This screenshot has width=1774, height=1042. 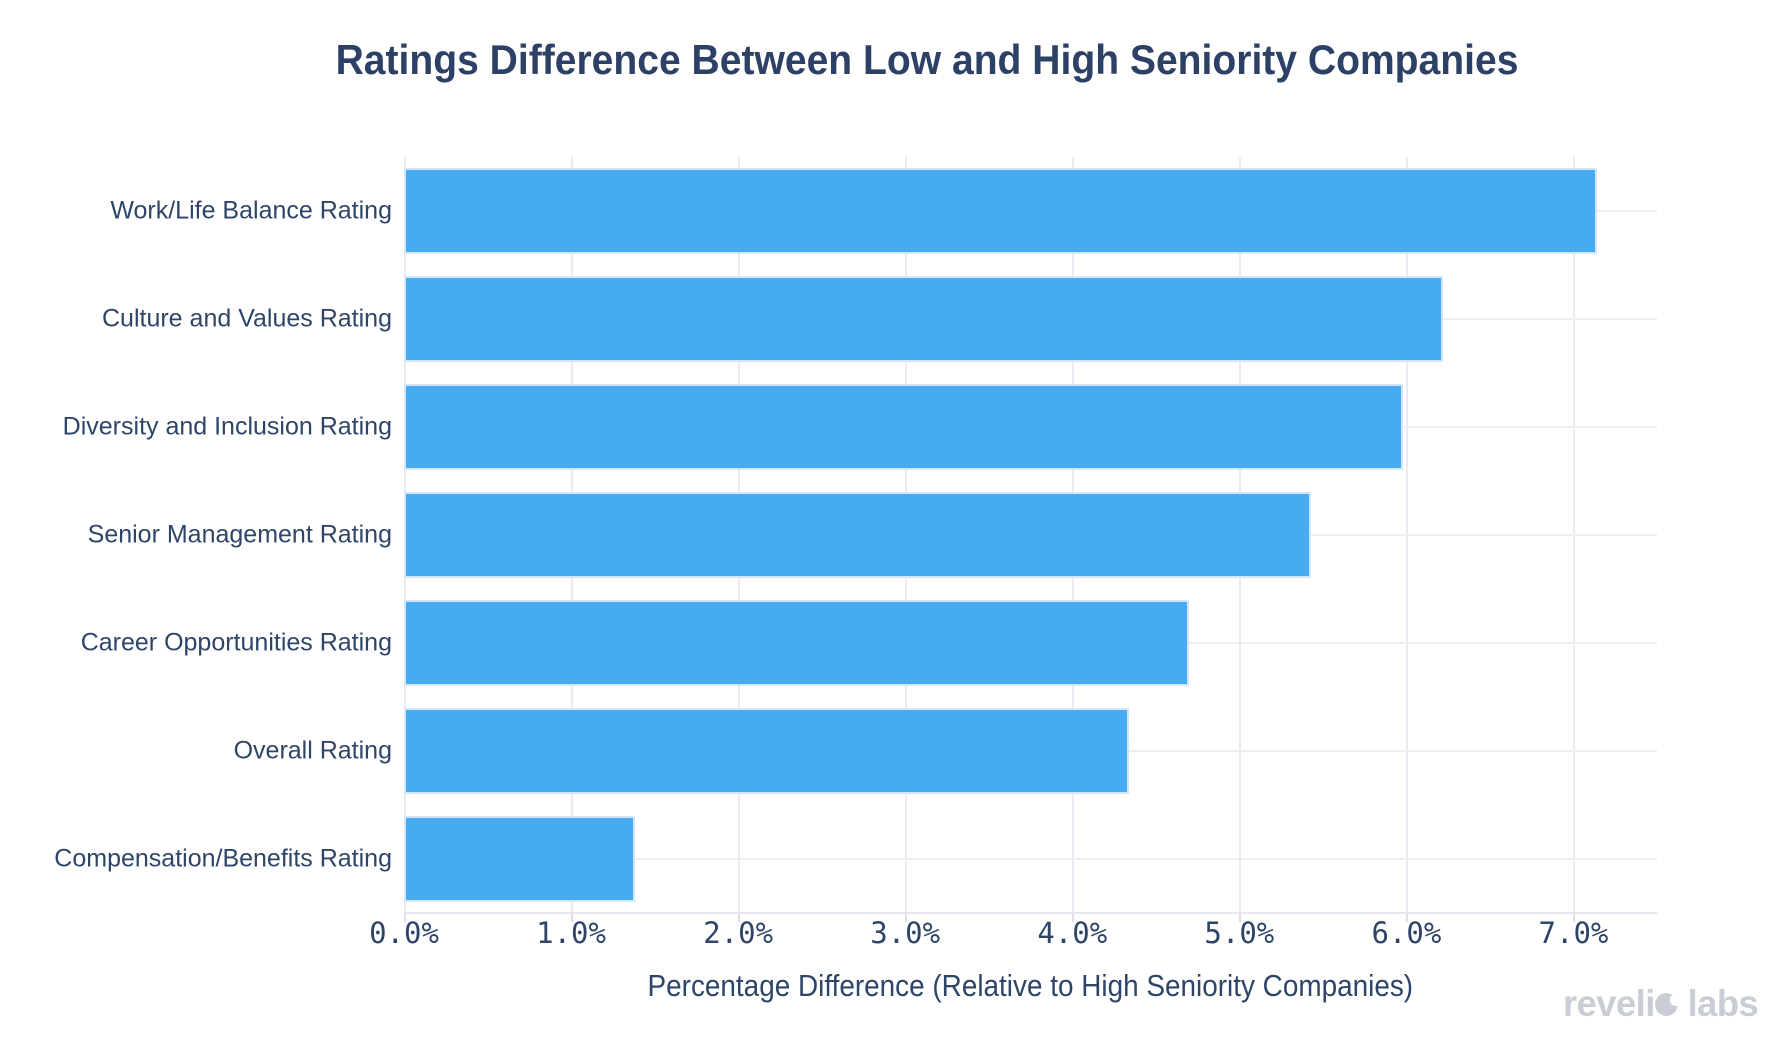 I want to click on y-axis-label: Diversity and Inclusion Rating, so click(x=227, y=426).